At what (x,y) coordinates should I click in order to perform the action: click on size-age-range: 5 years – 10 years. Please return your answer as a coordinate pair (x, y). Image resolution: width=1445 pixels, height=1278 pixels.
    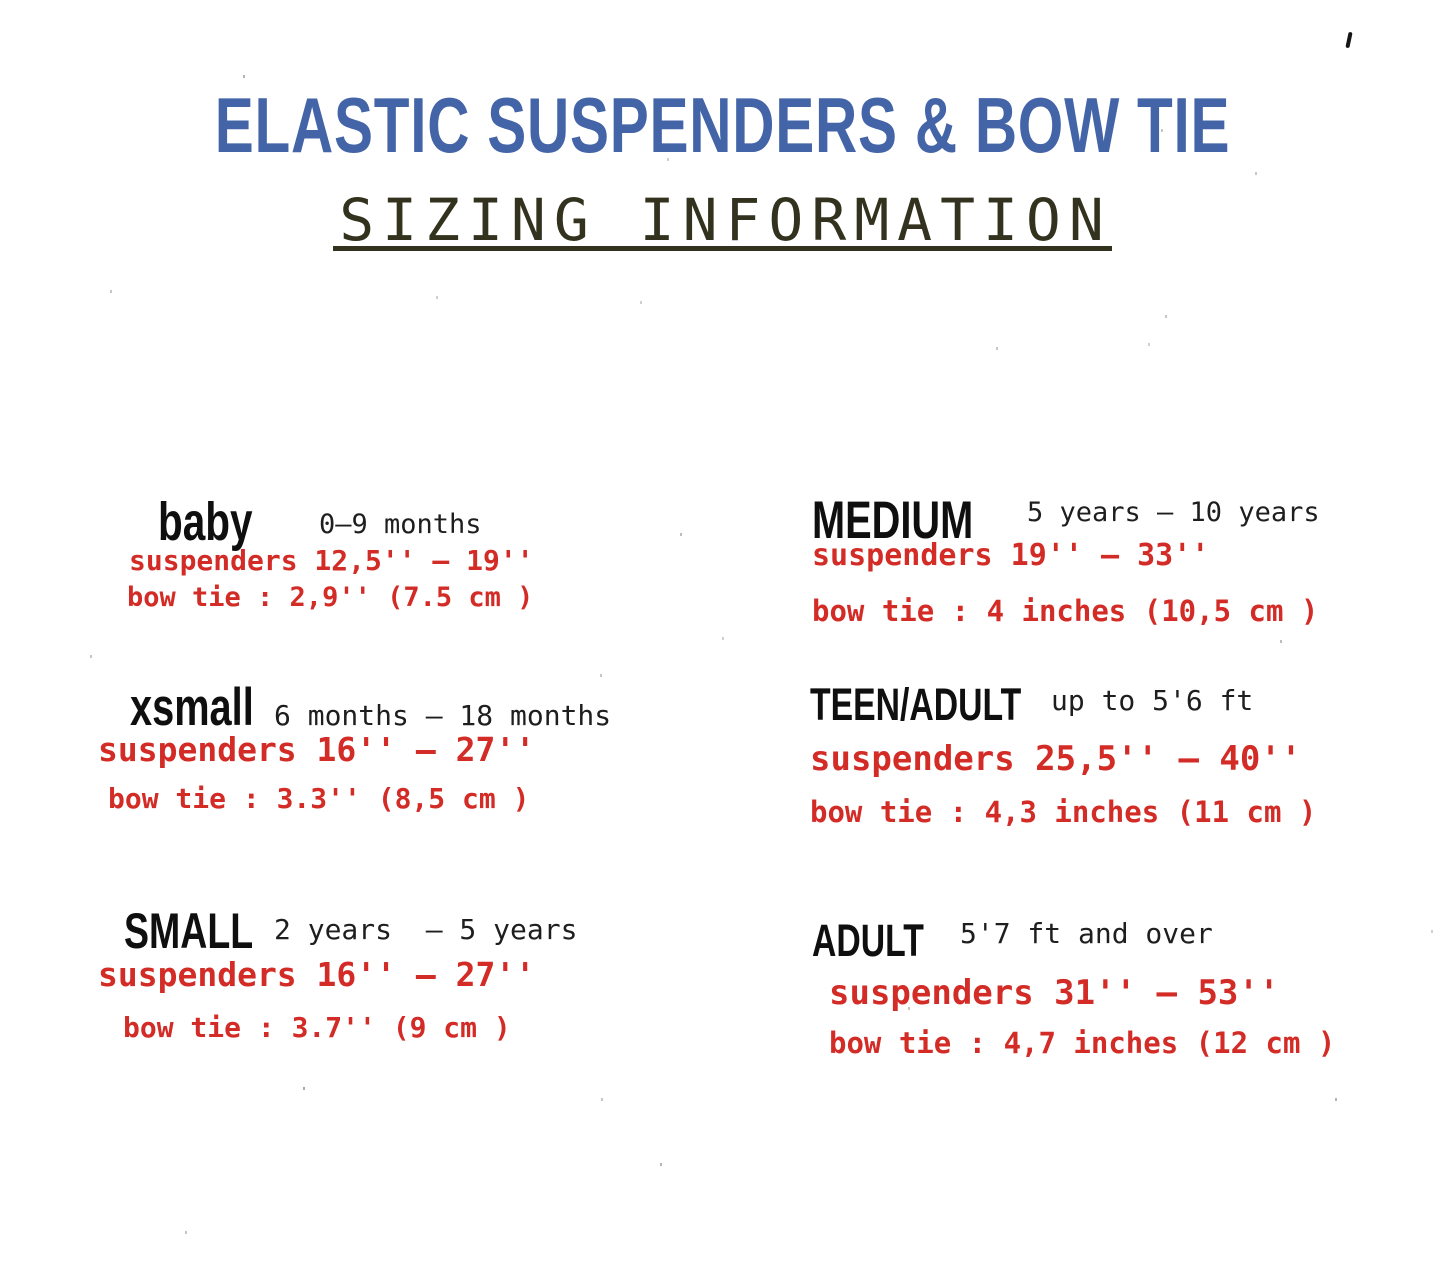
    Looking at the image, I should click on (1173, 512).